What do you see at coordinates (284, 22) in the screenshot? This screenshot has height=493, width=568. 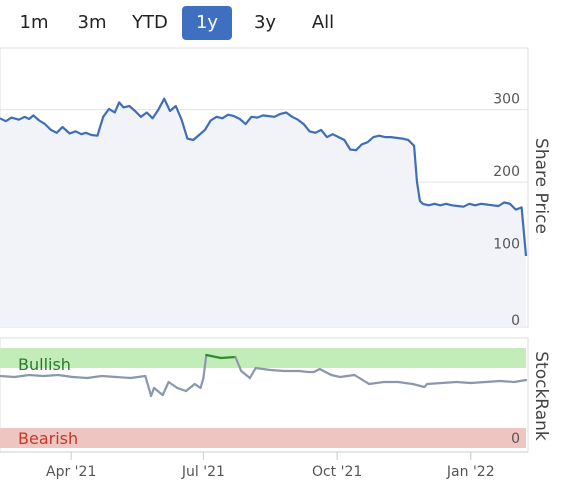 I see `range-selector: 1m 3m YTD 1y 3y All` at bounding box center [284, 22].